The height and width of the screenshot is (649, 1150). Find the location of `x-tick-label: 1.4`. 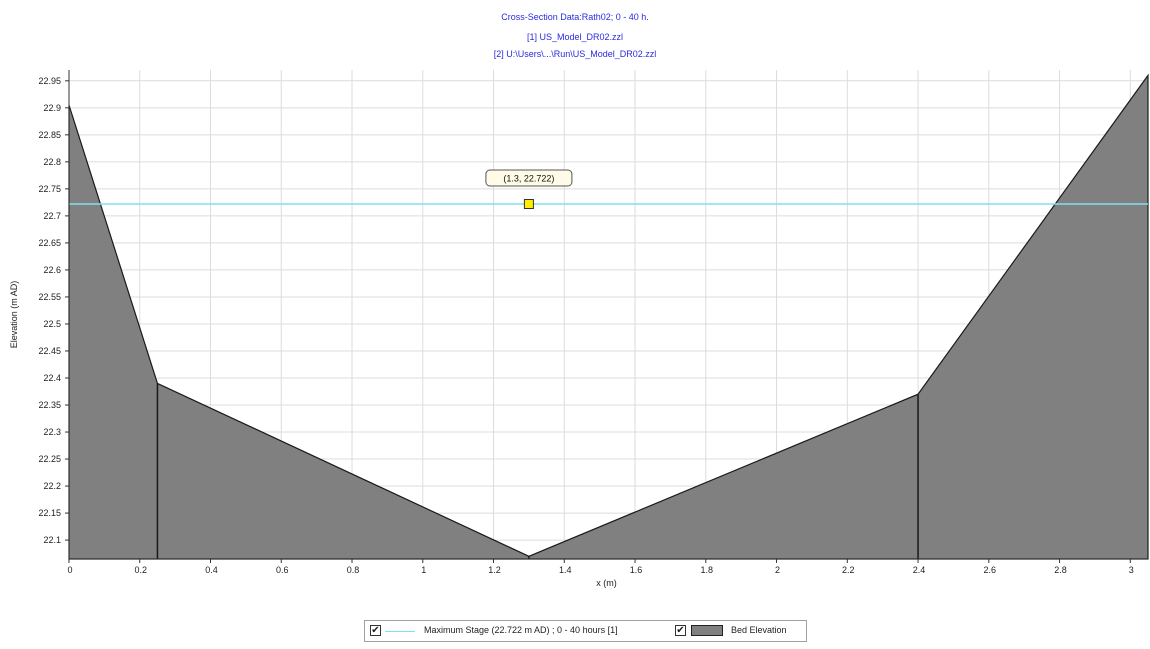

x-tick-label: 1.4 is located at coordinates (565, 570).